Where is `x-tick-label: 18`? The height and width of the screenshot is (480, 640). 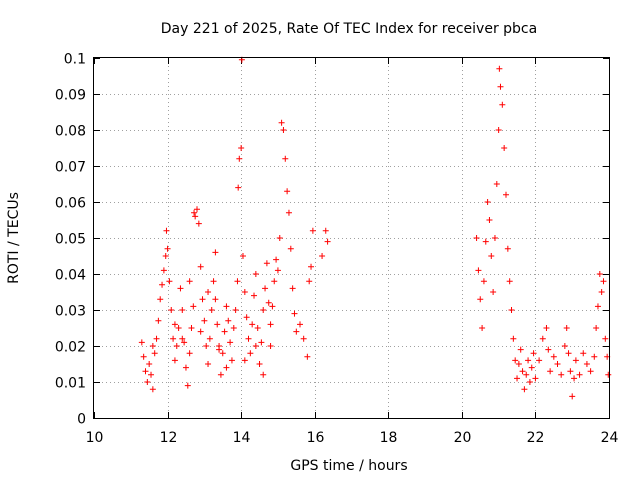
x-tick-label: 18 is located at coordinates (389, 438).